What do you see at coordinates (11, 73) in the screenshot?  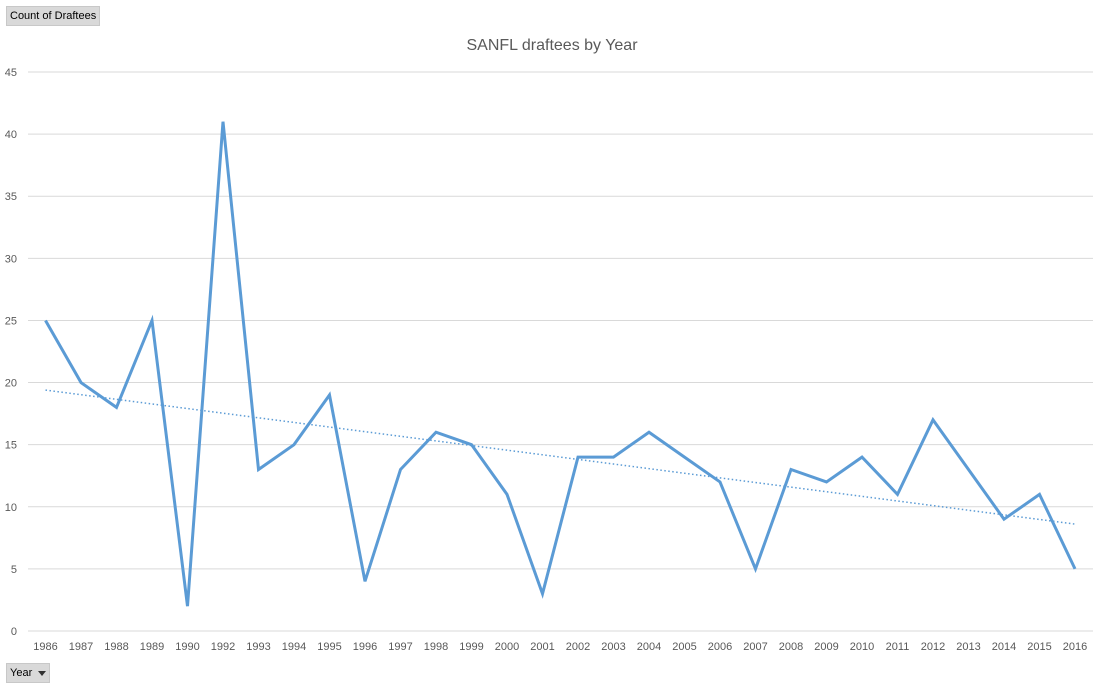 I see `y-tick-label: 45` at bounding box center [11, 73].